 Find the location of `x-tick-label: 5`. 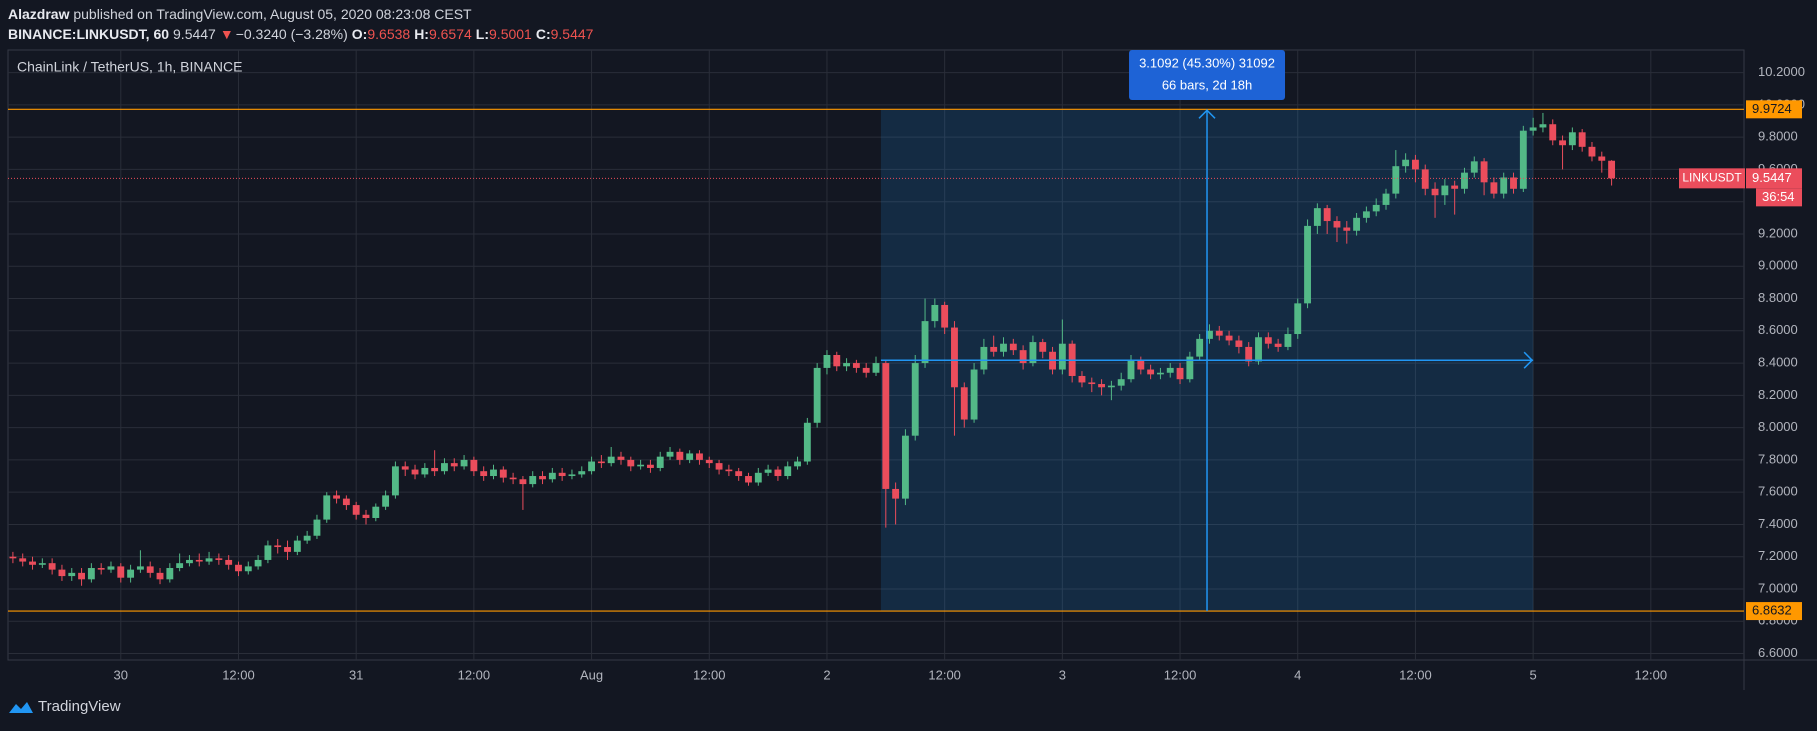

x-tick-label: 5 is located at coordinates (1533, 674).